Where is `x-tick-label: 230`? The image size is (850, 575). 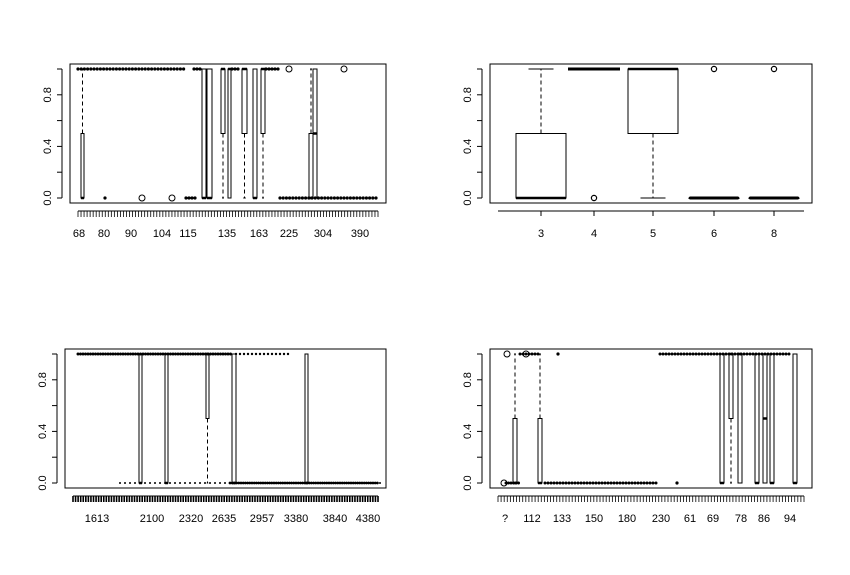 x-tick-label: 230 is located at coordinates (661, 519).